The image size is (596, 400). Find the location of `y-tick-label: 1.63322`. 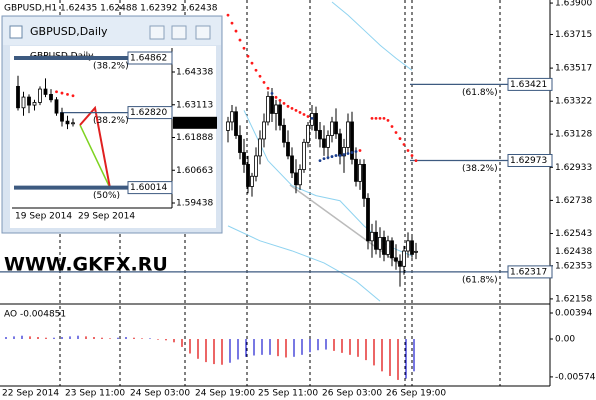

y-tick-label: 1.63322 is located at coordinates (573, 102).